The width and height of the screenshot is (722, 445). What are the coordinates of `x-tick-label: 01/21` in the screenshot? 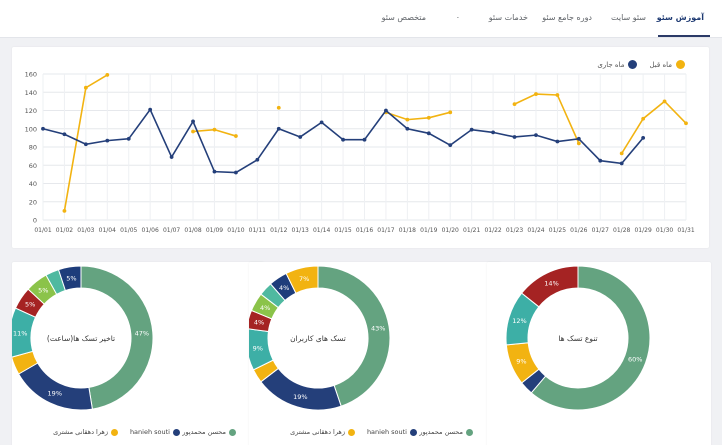 It's located at (471, 230).